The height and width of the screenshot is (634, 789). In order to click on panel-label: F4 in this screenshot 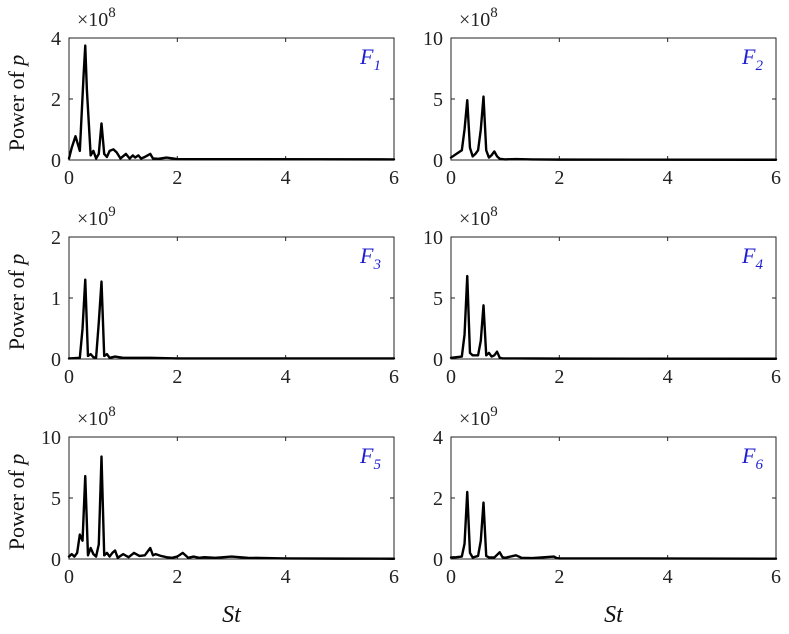, I will do `click(752, 258)`.